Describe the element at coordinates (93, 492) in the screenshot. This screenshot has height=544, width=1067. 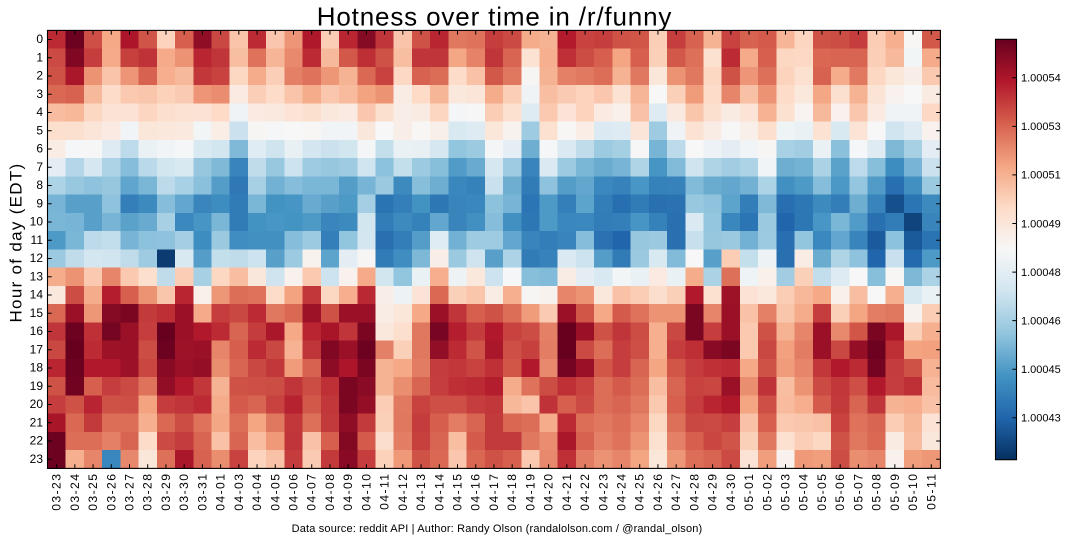
I see `svg-text: 03-25` at that location.